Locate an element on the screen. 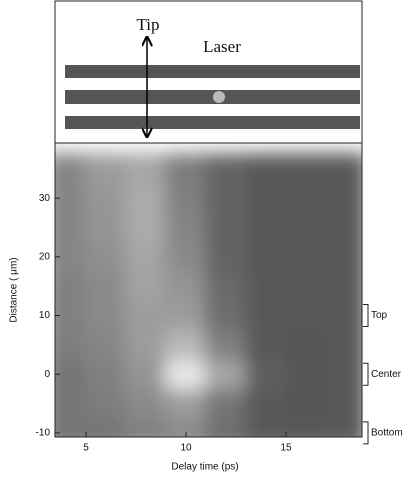 The width and height of the screenshot is (408, 477). y-tick-label: -10 is located at coordinates (43, 433).